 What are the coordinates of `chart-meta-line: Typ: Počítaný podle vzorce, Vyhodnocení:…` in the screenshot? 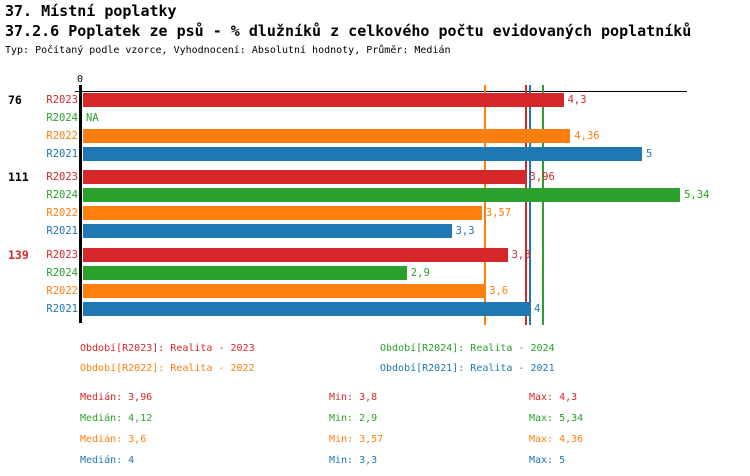 It's located at (228, 50).